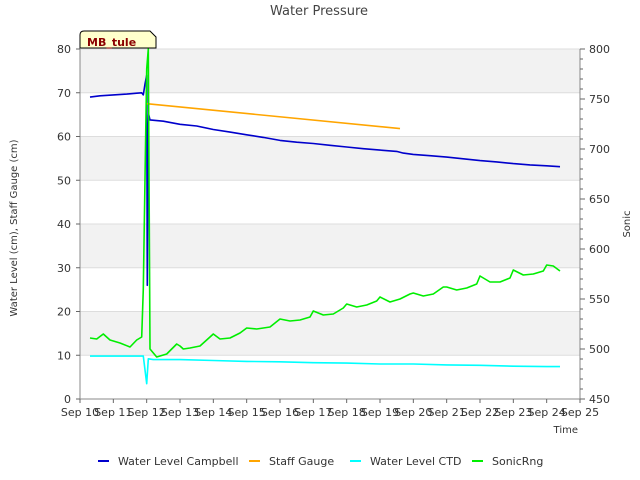  Describe the element at coordinates (447, 412) in the screenshot. I see `x-tick-label: Sep 21` at that location.